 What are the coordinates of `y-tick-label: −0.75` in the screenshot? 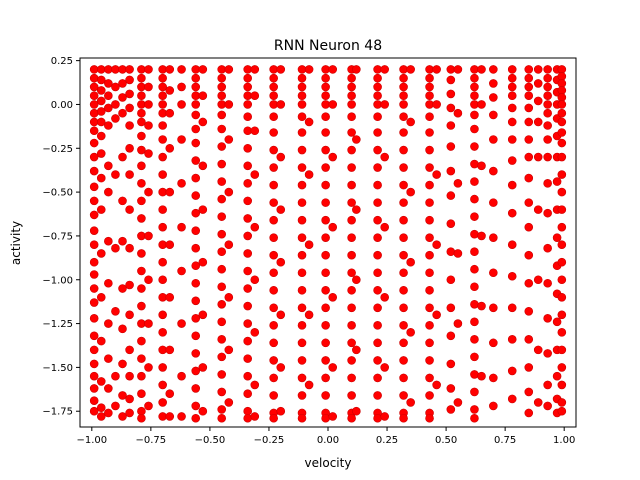 It's located at (57, 236).